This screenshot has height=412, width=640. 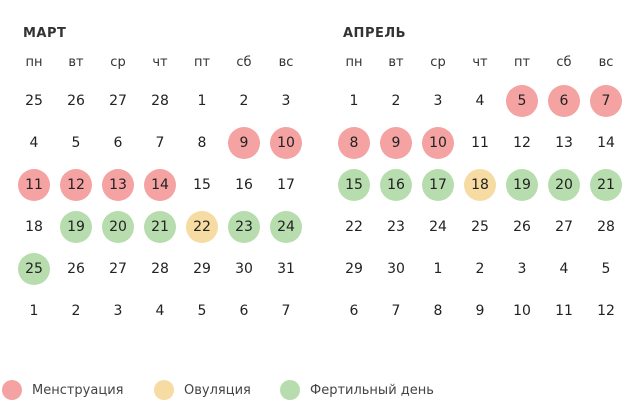 I want to click on day-number: 4, so click(x=480, y=101).